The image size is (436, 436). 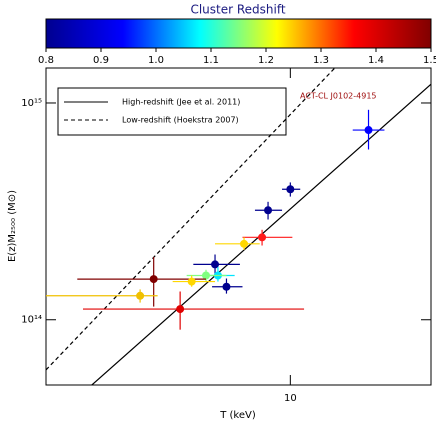 I want to click on annotation: ACT-CL J0102-4915, so click(x=338, y=96).